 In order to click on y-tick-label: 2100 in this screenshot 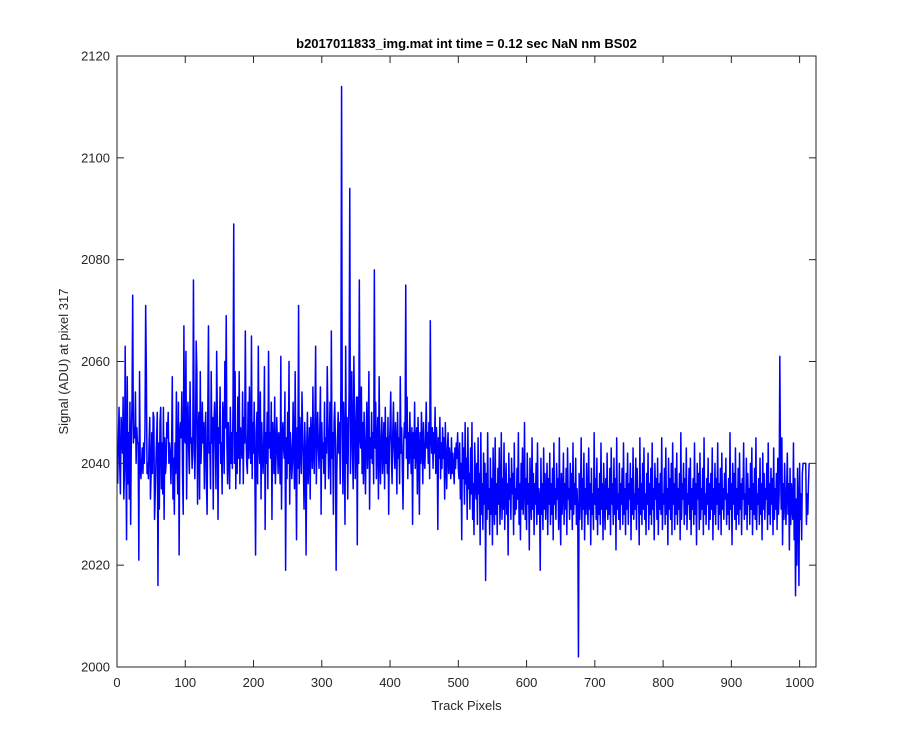, I will do `click(95, 157)`.